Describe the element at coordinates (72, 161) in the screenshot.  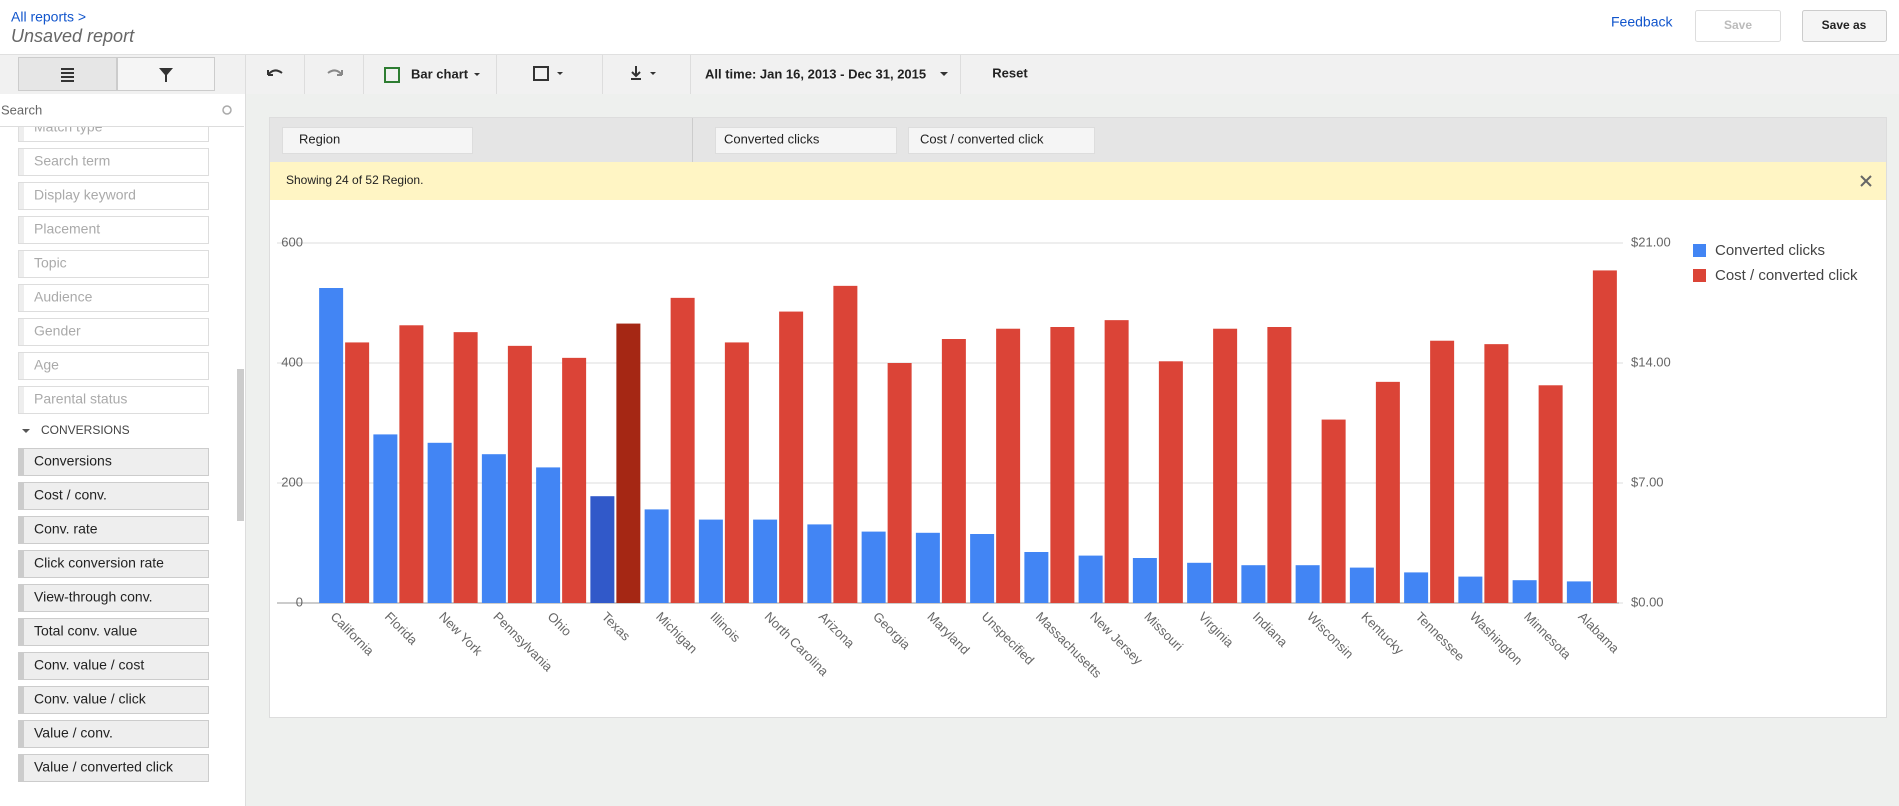
I see `field-label: Search term` at that location.